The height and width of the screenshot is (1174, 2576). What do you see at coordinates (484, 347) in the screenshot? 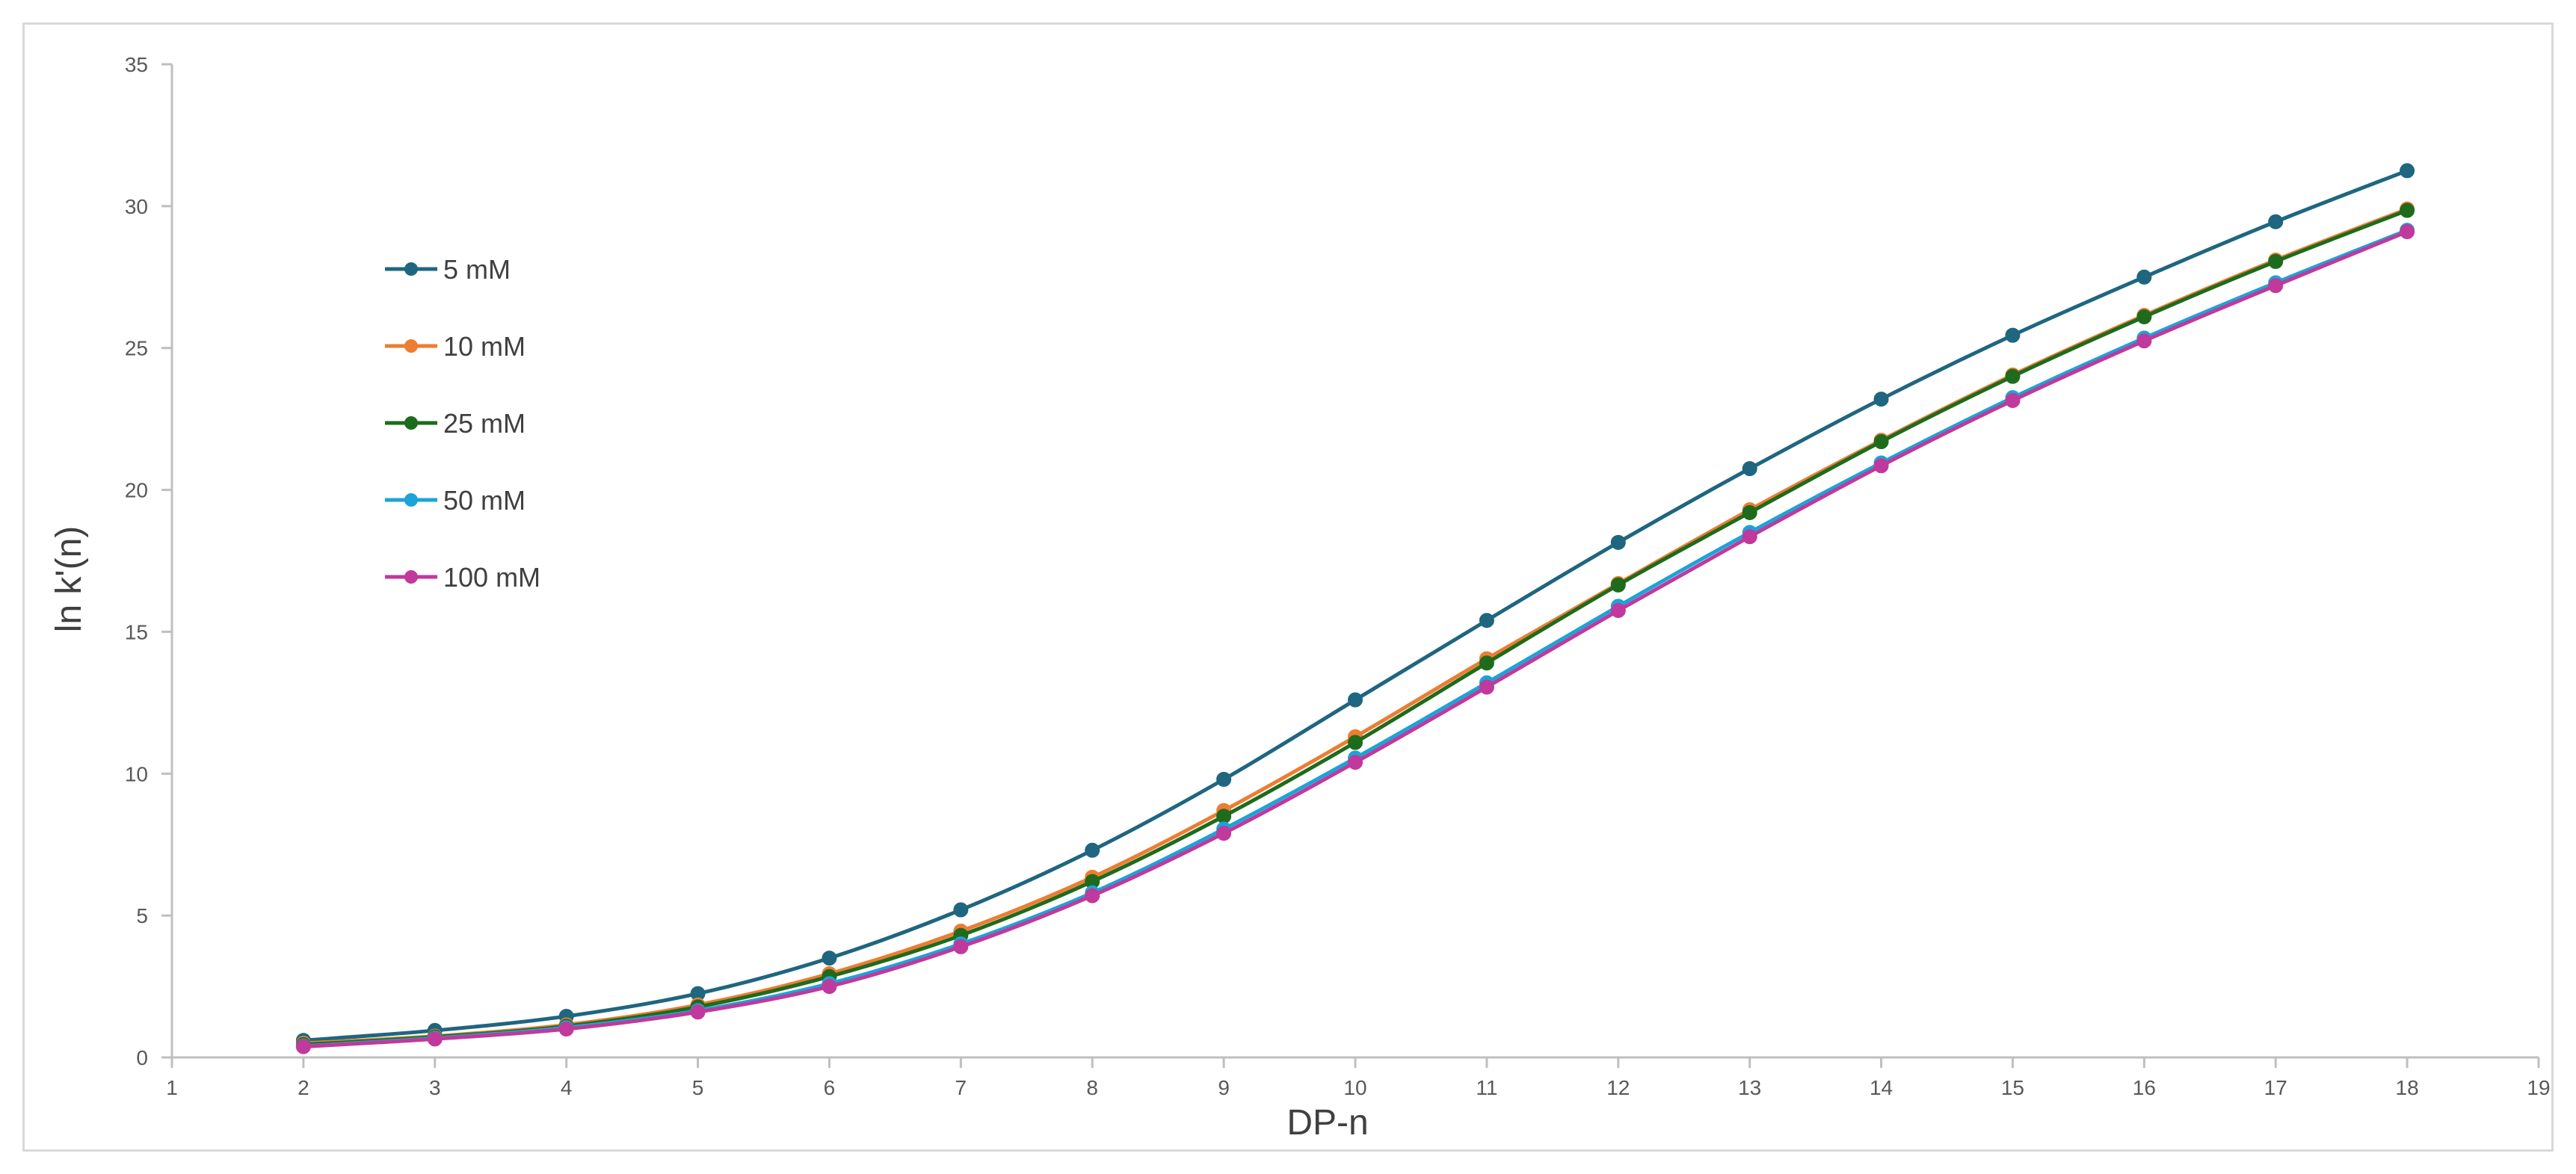
I see `legend-label: 10 mM` at bounding box center [484, 347].